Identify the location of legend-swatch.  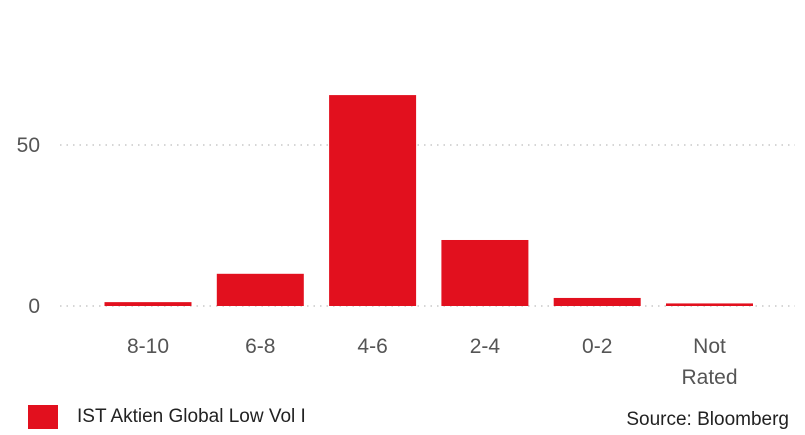
(43, 417).